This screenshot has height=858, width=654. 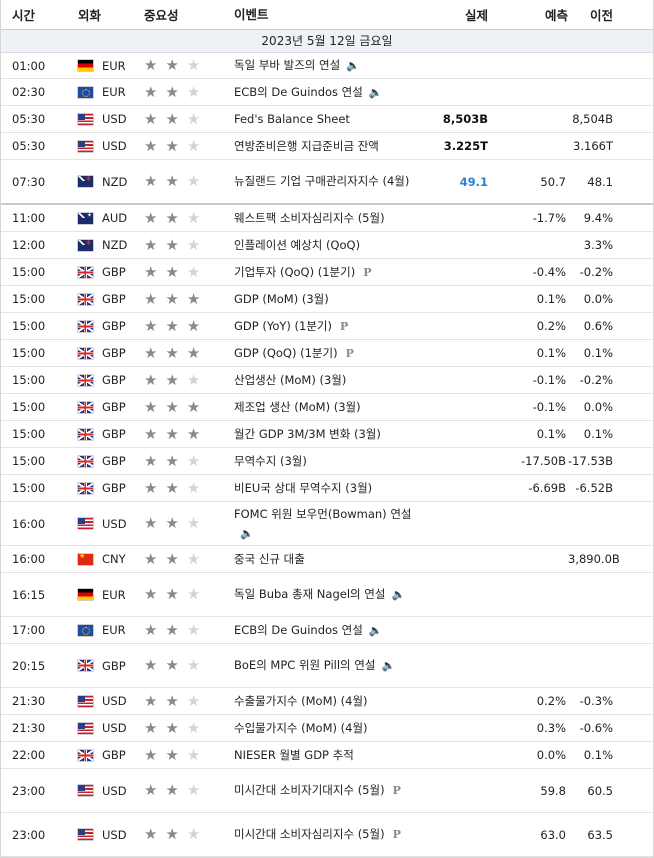 I want to click on table-row: 15:00 GBP ★ ★ ★ GDP (MoM) (3월) 0.1% 0.0%, so click(x=327, y=299).